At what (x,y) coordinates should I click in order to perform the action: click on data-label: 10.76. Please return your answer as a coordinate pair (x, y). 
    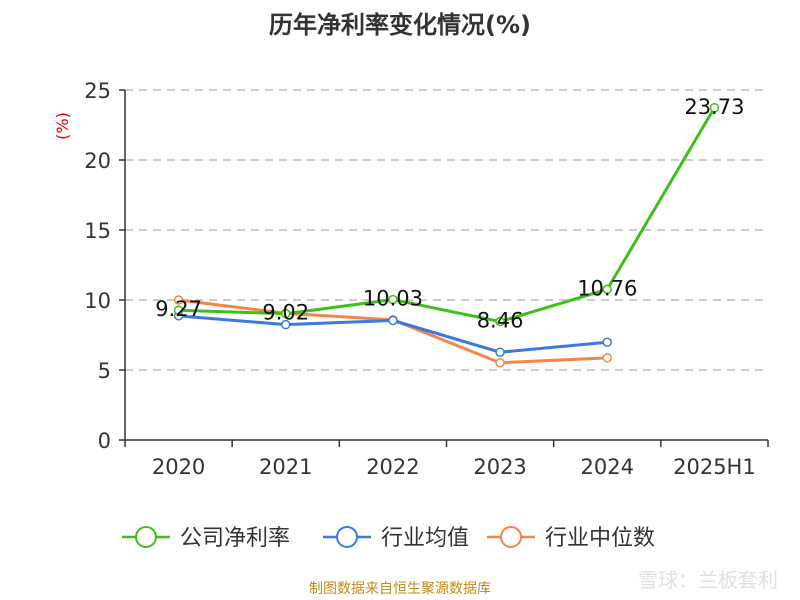
    Looking at the image, I should click on (607, 288).